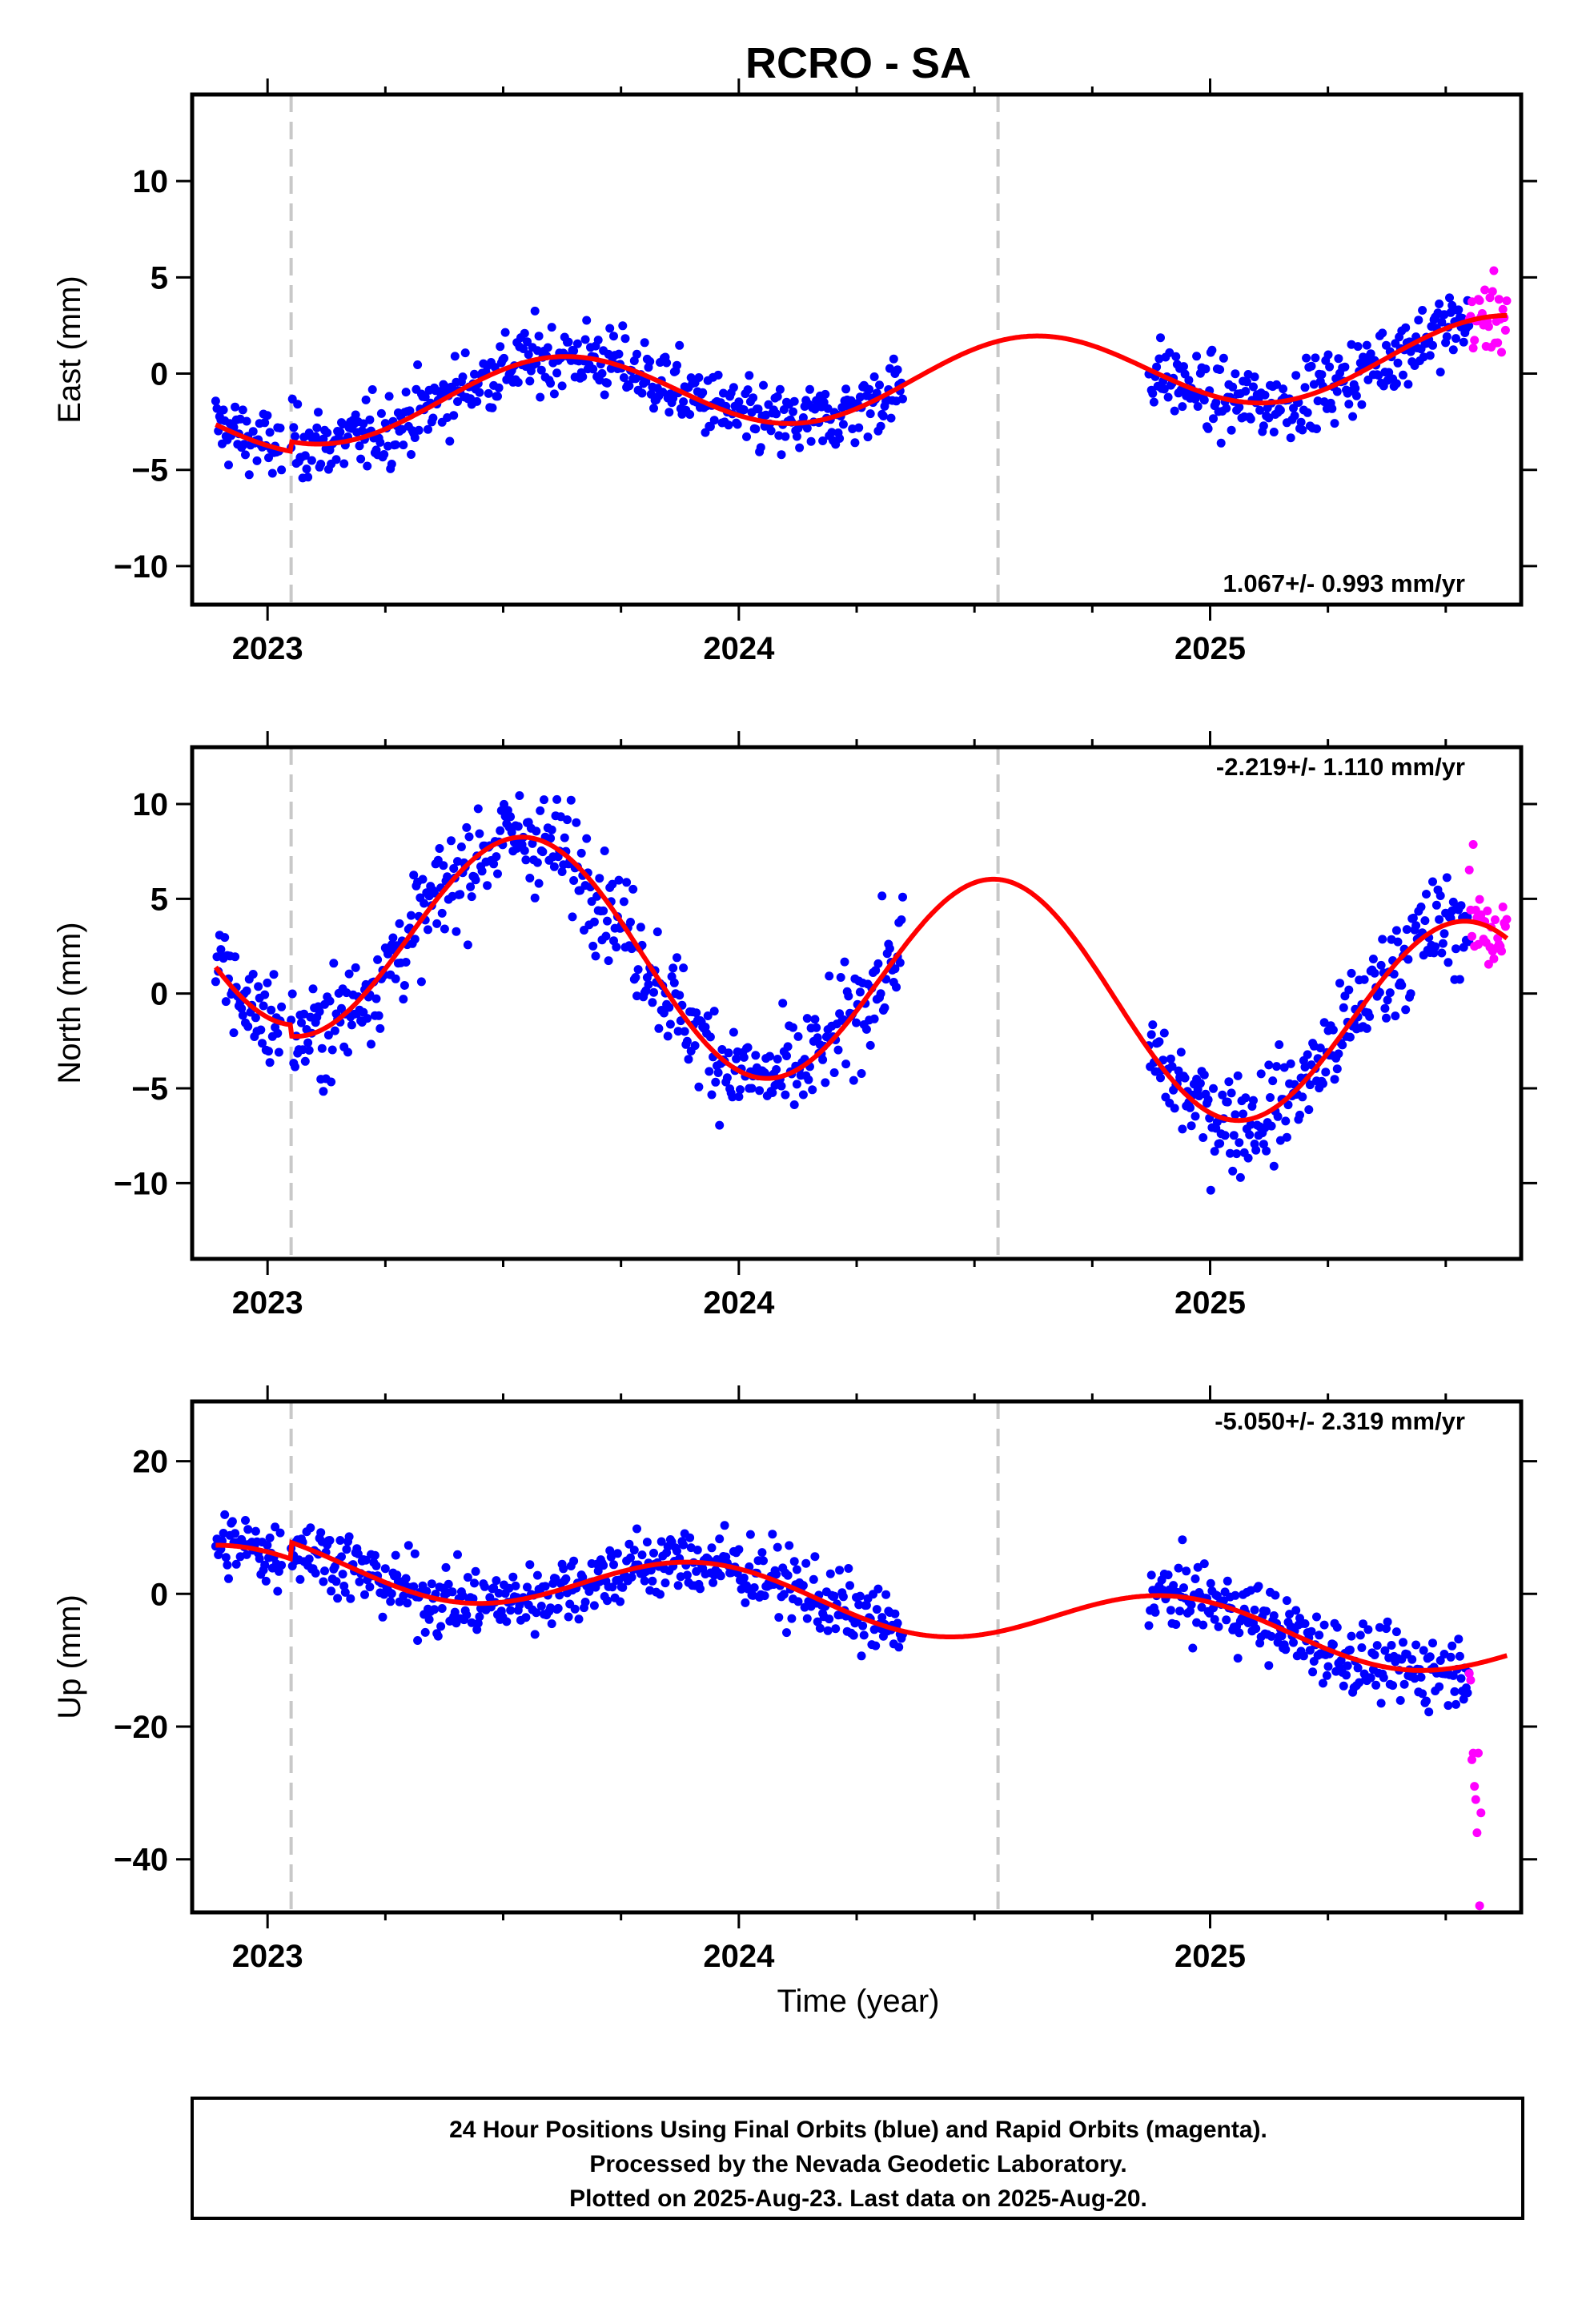 This screenshot has height=2324, width=1582. Describe the element at coordinates (141, 1183) in the screenshot. I see `y-tick-label: −10` at that location.